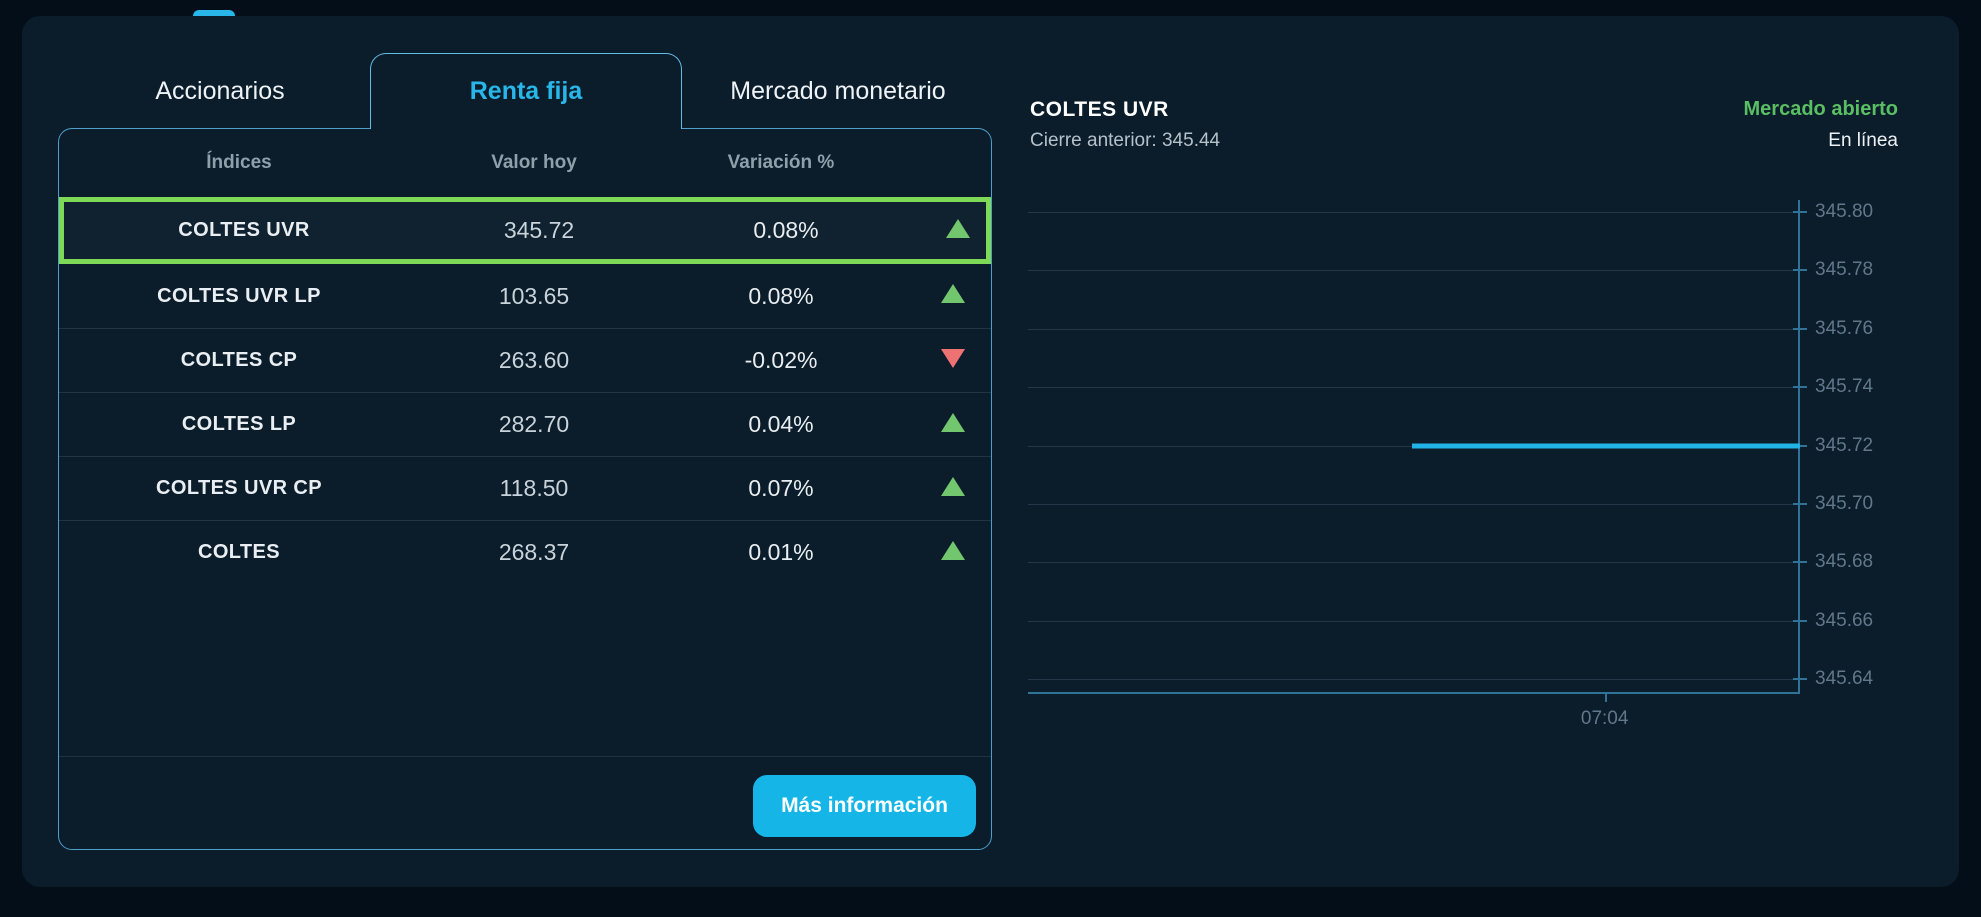  I want to click on cutoff-tab-indicator, so click(214, 15).